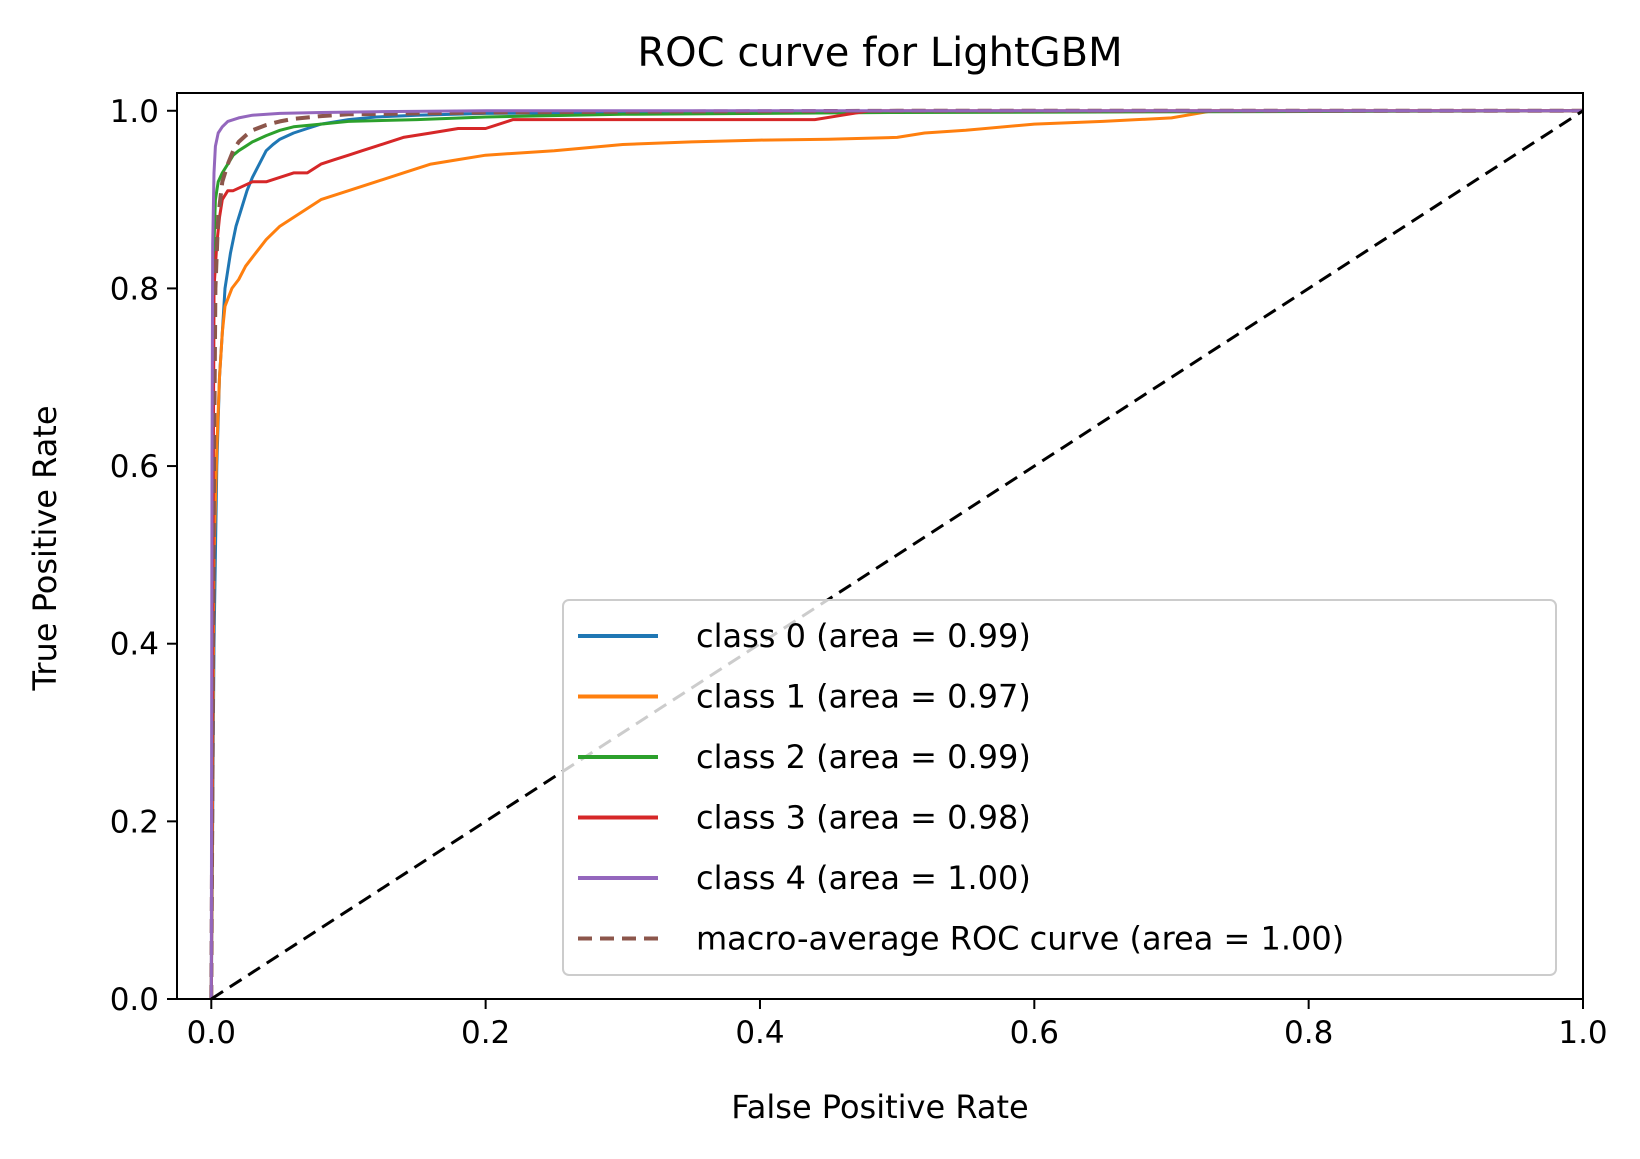 Image resolution: width=1640 pixels, height=1159 pixels. Describe the element at coordinates (134, 112) in the screenshot. I see `y-tick-label: 1.0` at that location.